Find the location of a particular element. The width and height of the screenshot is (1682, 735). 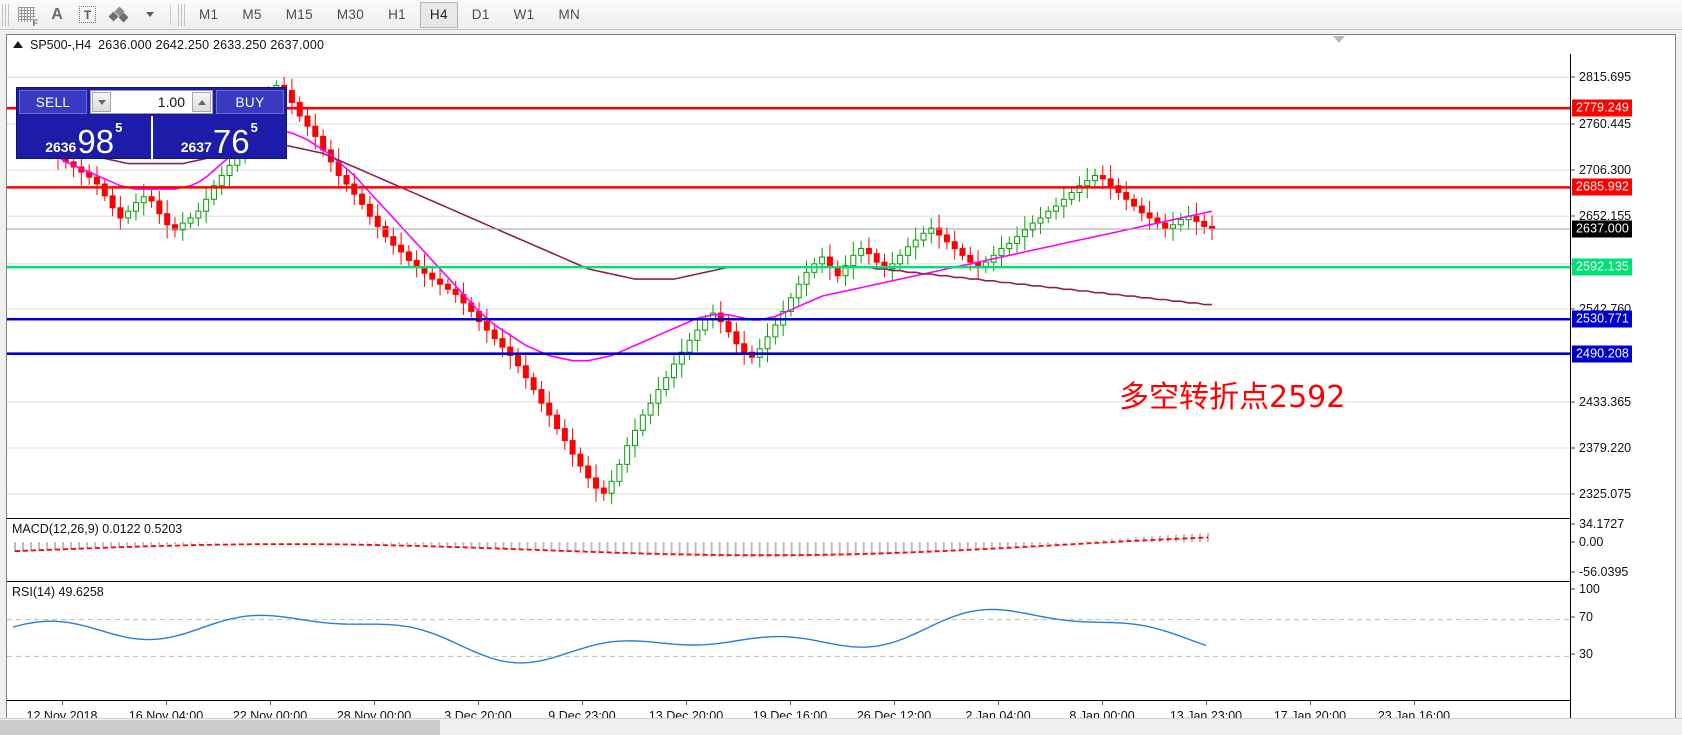

macd-axis-tick-label: 34.1727 is located at coordinates (1602, 524).